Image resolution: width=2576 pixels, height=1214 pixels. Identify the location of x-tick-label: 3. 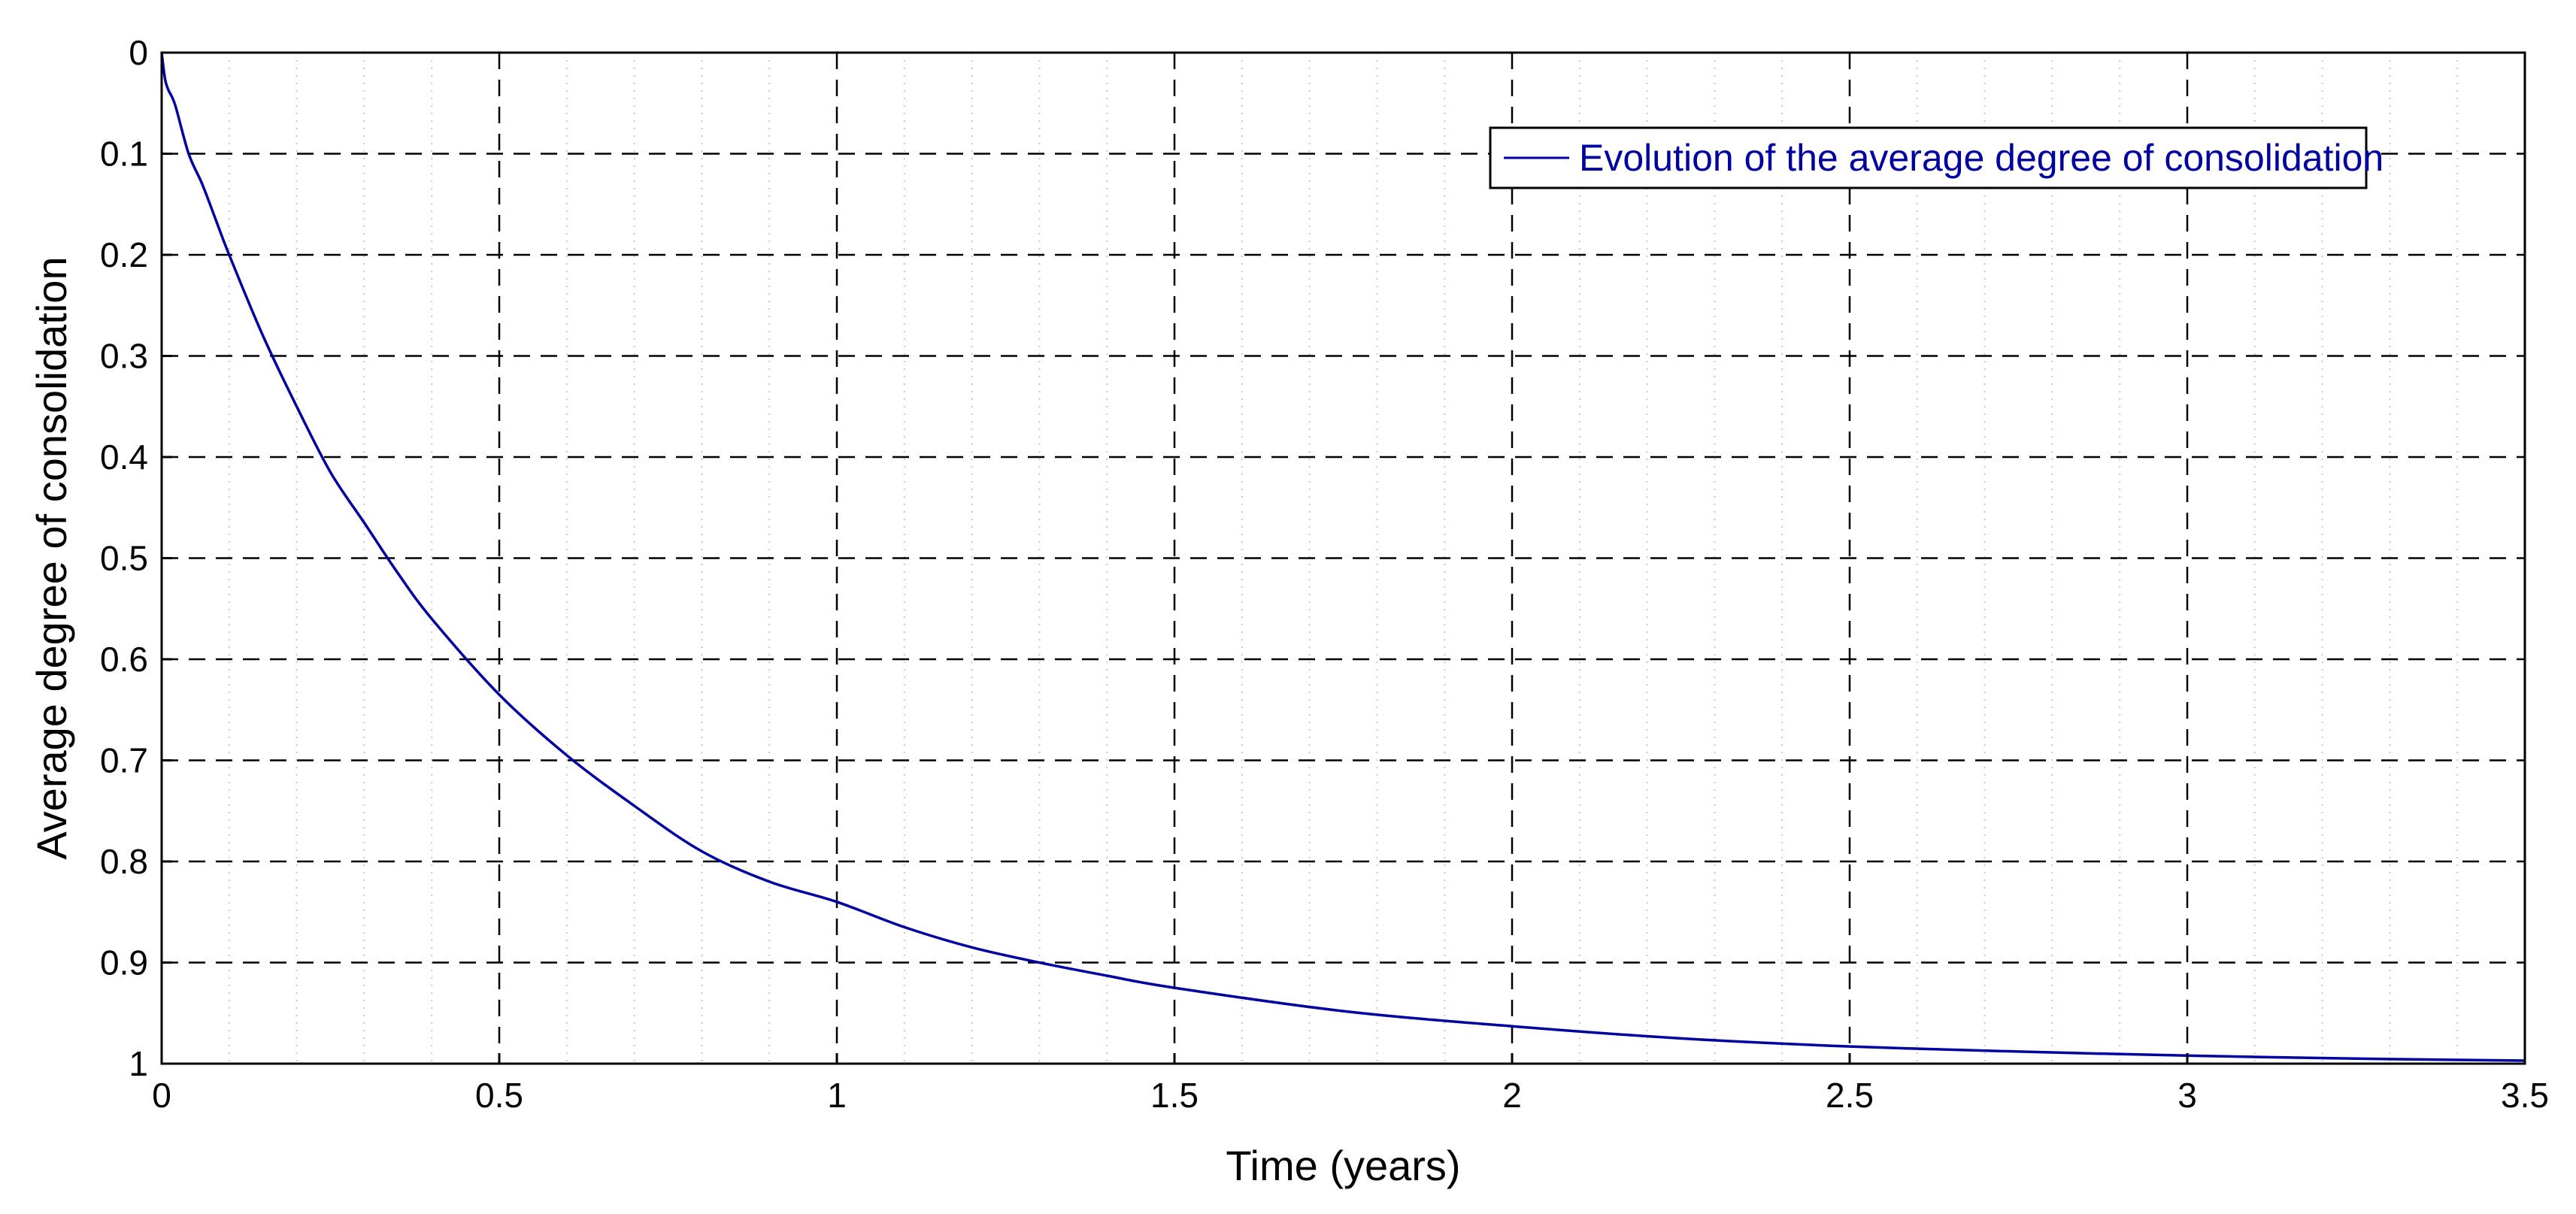
(2187, 1095).